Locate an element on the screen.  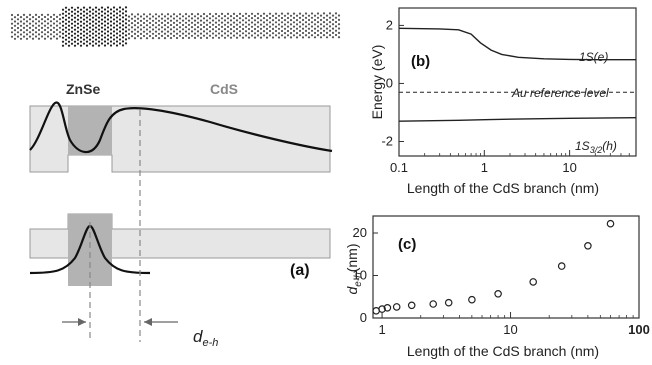
panel-b-xlabel: Length of the CdS branch (nm) is located at coordinates (503, 188).